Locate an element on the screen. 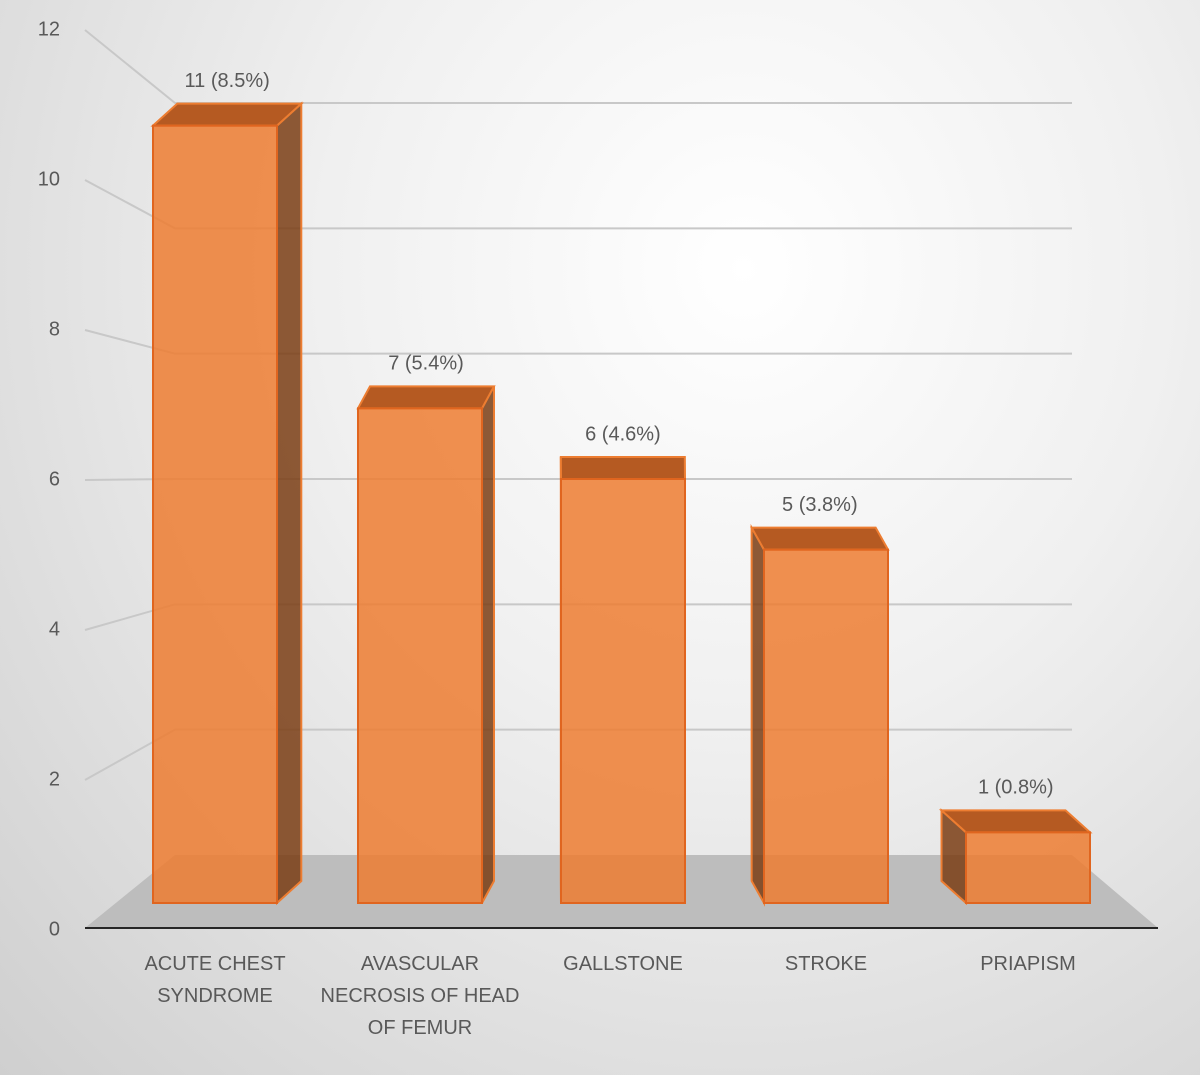 This screenshot has width=1200, height=1075. data-label: 7 (5.4%) is located at coordinates (426, 364).